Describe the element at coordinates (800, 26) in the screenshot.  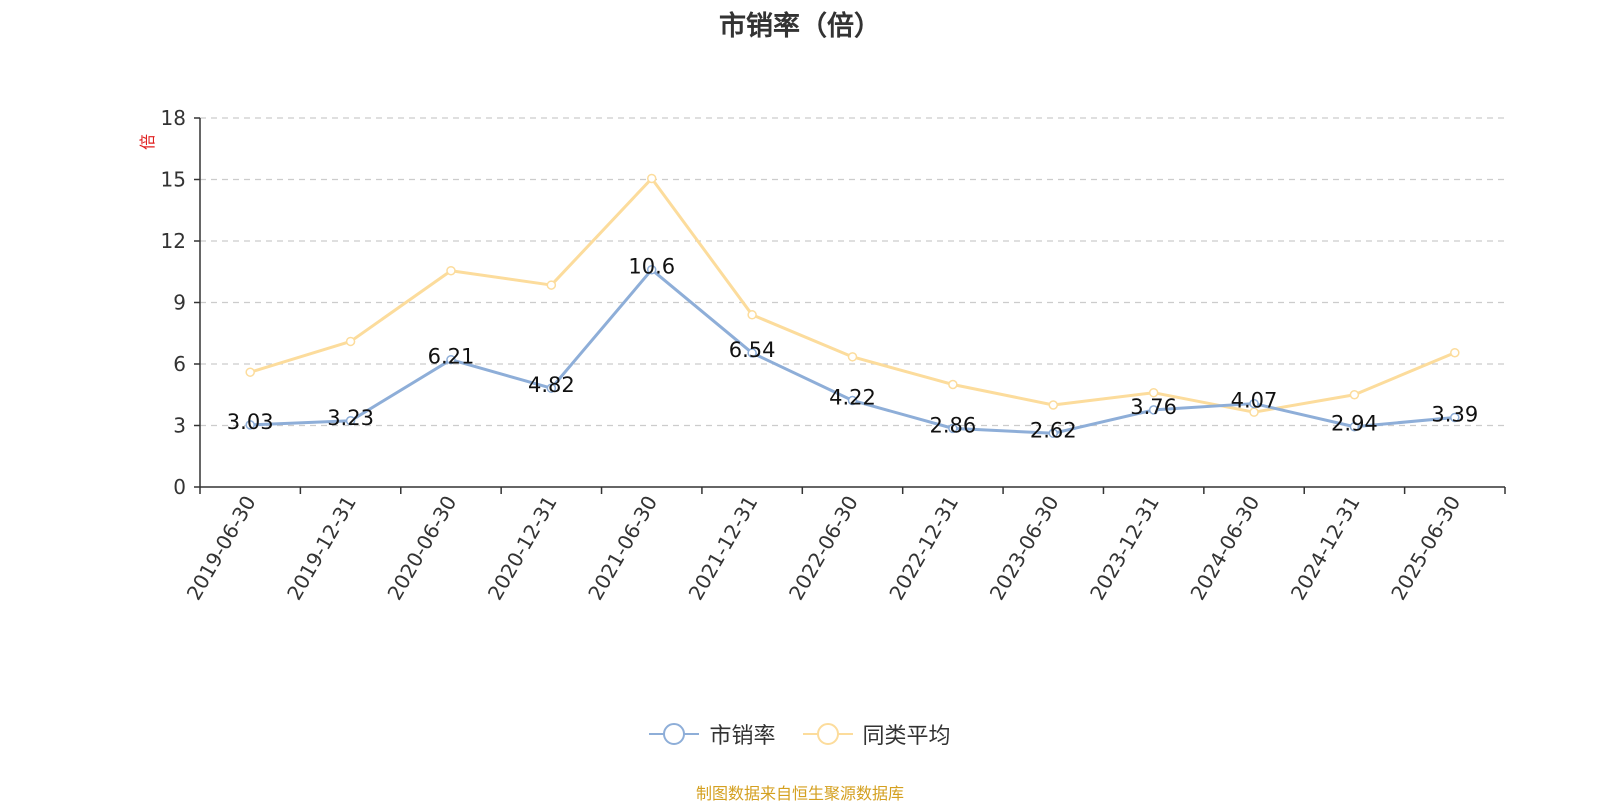
I see `chart-title: 市销率（倍）` at that location.